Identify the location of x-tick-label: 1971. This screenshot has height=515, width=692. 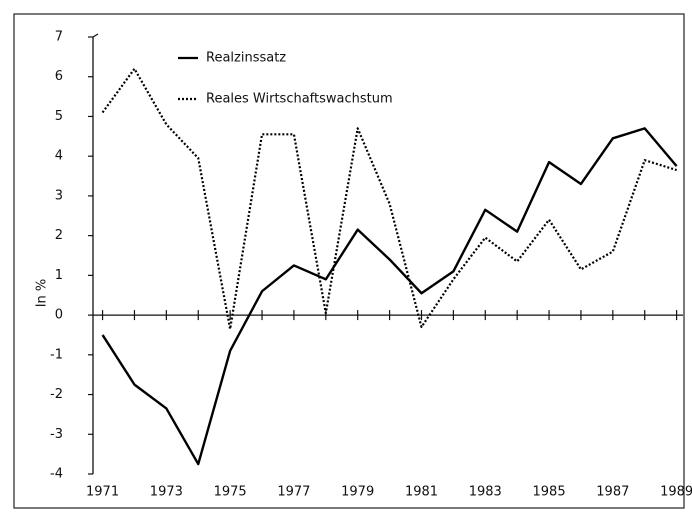
(102, 492).